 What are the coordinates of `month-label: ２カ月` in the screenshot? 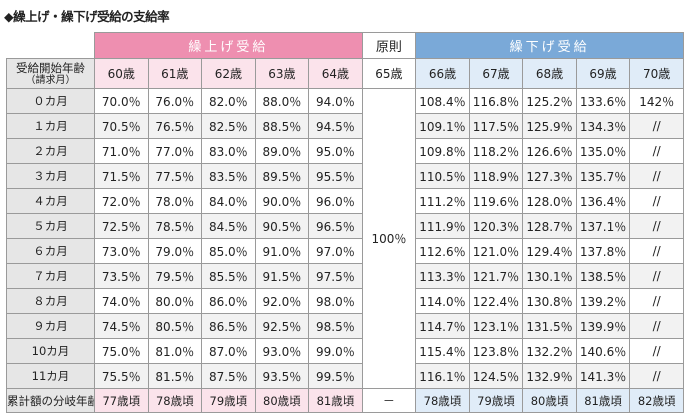 It's located at (50, 151).